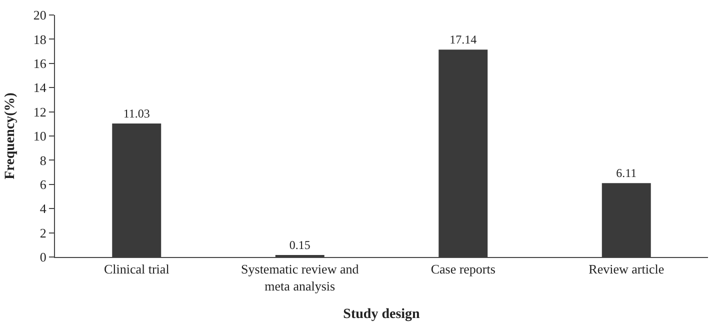 The image size is (720, 335). I want to click on y-tick-label: 10, so click(39, 136).